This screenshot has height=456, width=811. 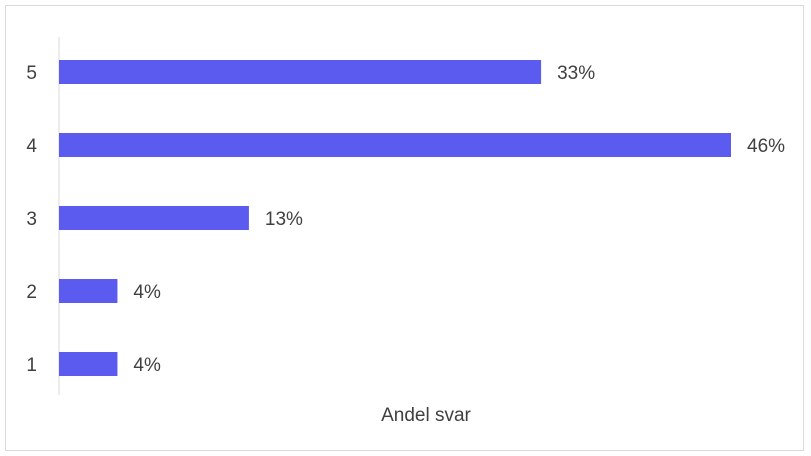 What do you see at coordinates (147, 292) in the screenshot?
I see `value-label-2: 4%` at bounding box center [147, 292].